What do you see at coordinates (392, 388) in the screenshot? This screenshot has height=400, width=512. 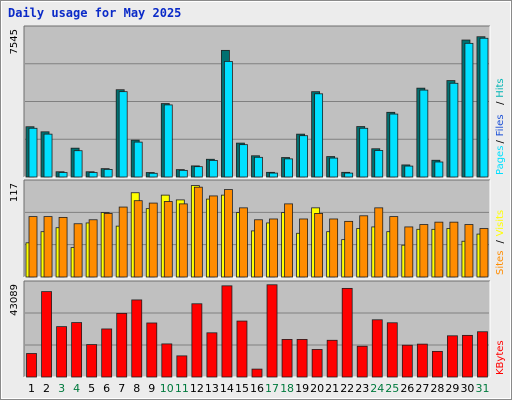 I see `x-tick-label-day-25: 25` at bounding box center [392, 388].